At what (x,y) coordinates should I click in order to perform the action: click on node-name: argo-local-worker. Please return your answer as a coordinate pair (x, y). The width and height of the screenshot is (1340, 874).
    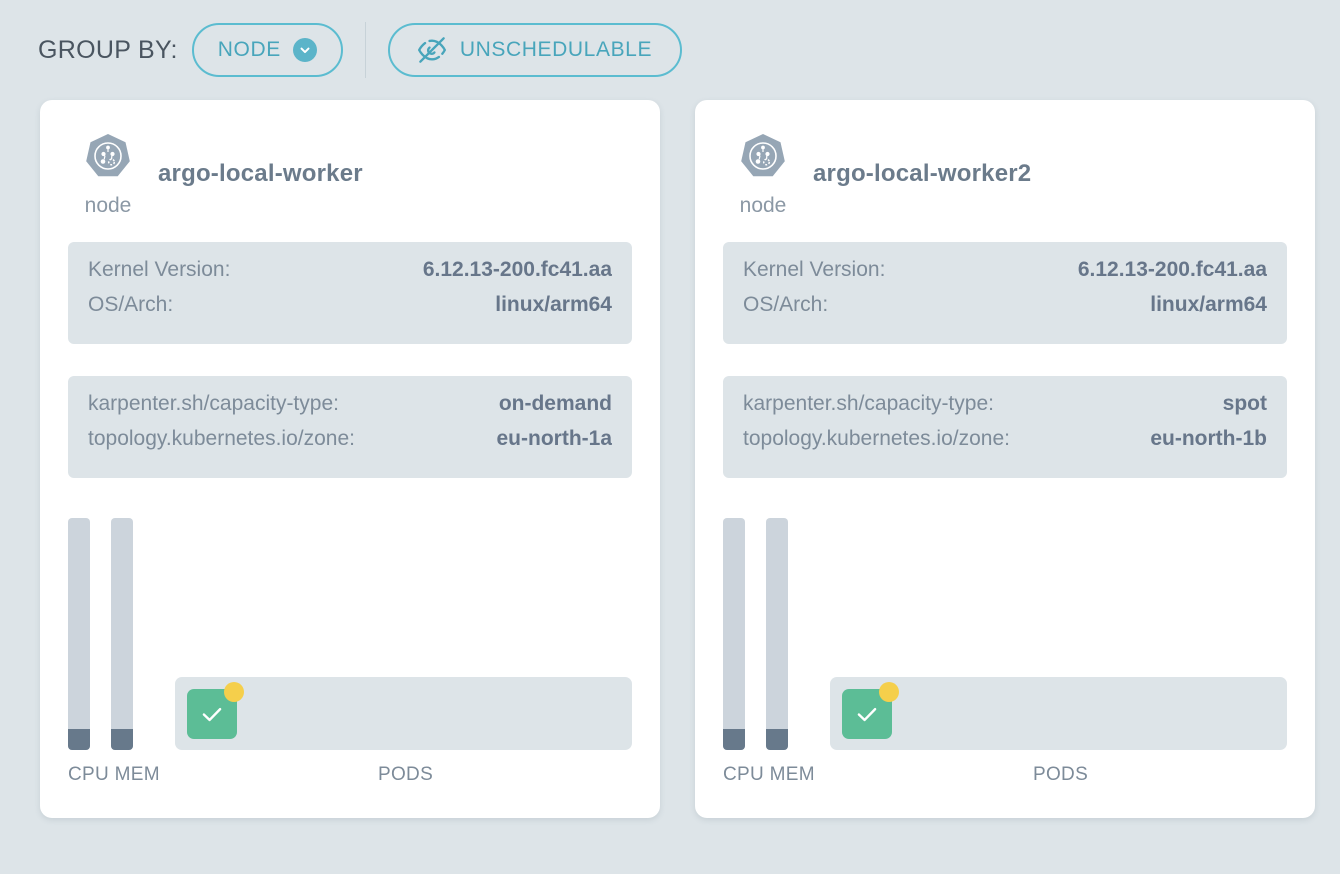
    Looking at the image, I should click on (260, 173).